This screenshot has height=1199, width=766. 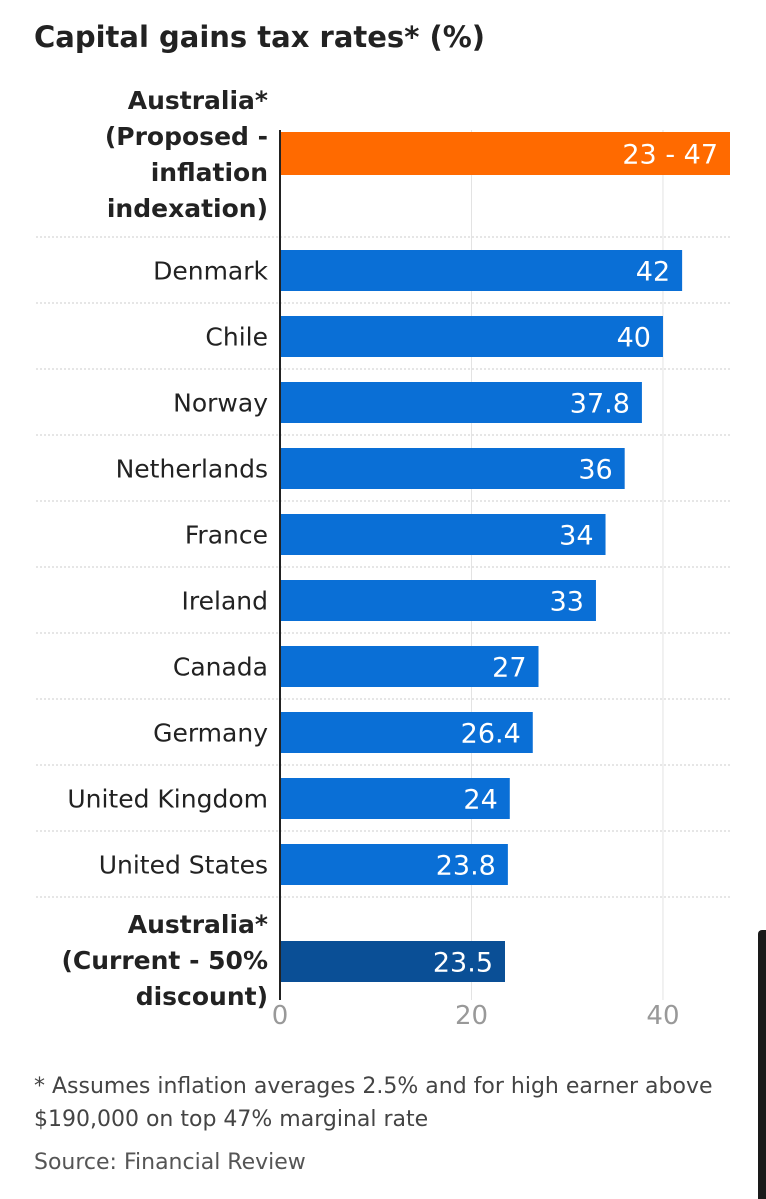 What do you see at coordinates (480, 800) in the screenshot?
I see `bar-value-label: 24` at bounding box center [480, 800].